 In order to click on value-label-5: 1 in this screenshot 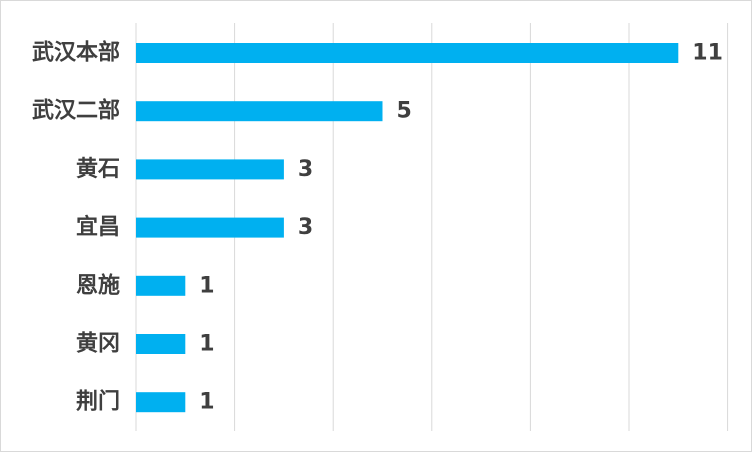, I will do `click(206, 344)`.